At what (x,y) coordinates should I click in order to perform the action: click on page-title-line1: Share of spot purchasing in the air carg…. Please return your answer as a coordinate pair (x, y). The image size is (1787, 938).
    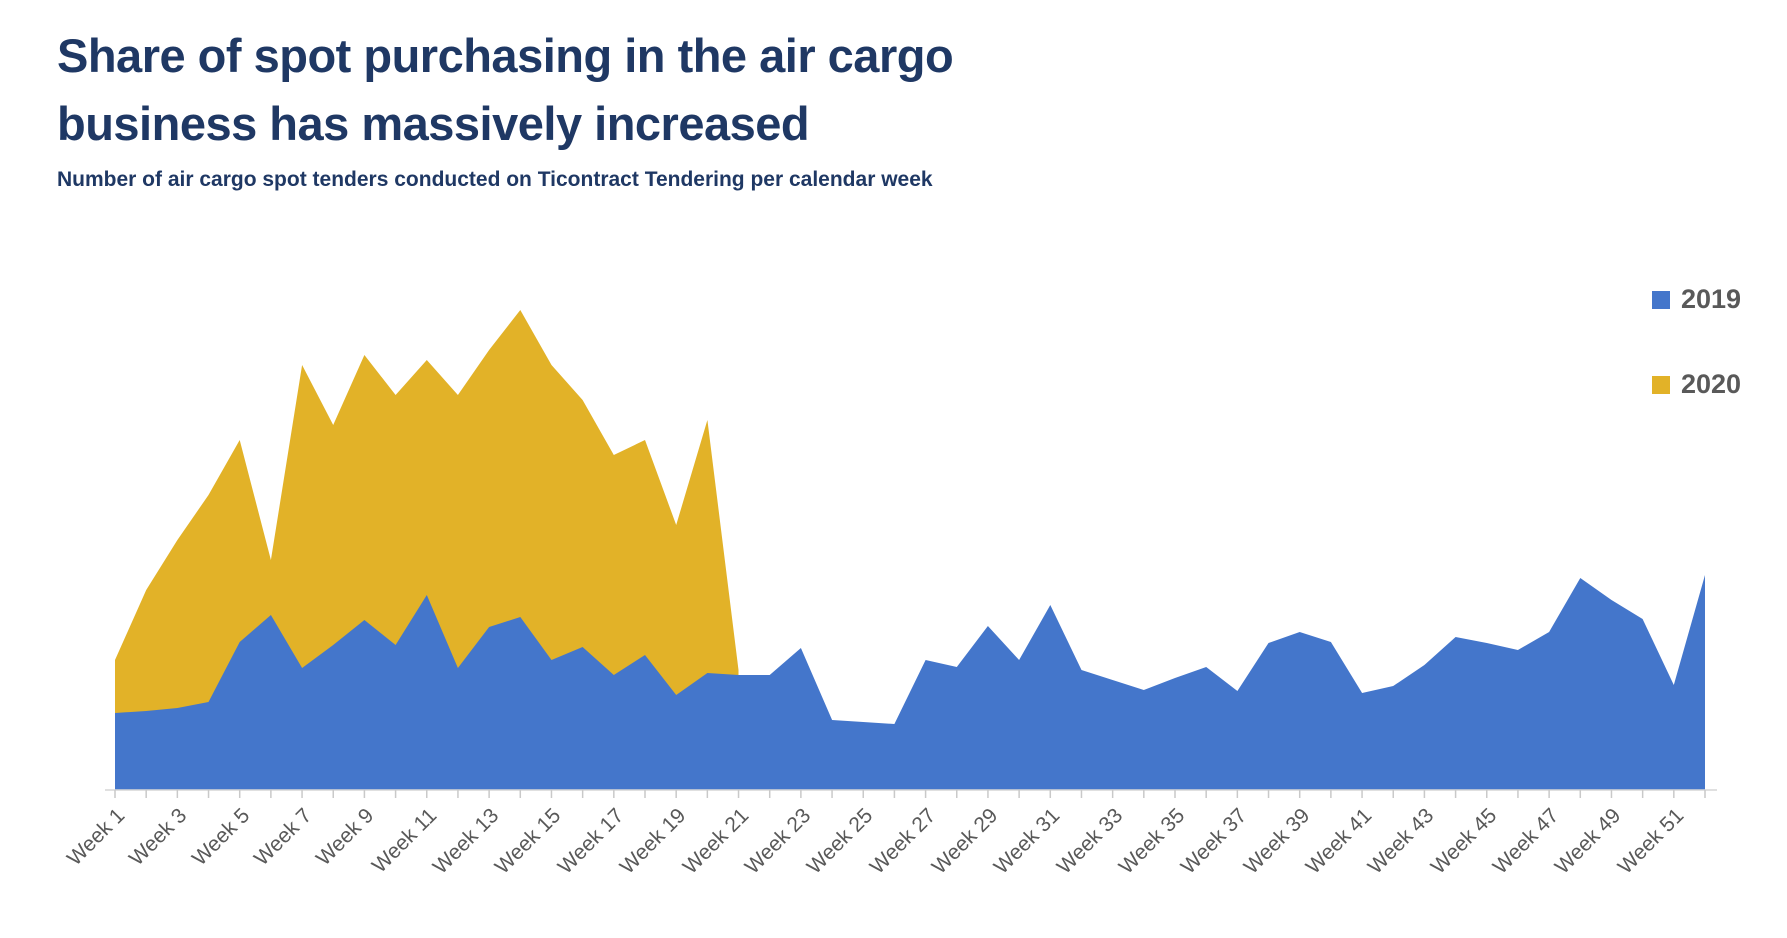
    Looking at the image, I should click on (505, 55).